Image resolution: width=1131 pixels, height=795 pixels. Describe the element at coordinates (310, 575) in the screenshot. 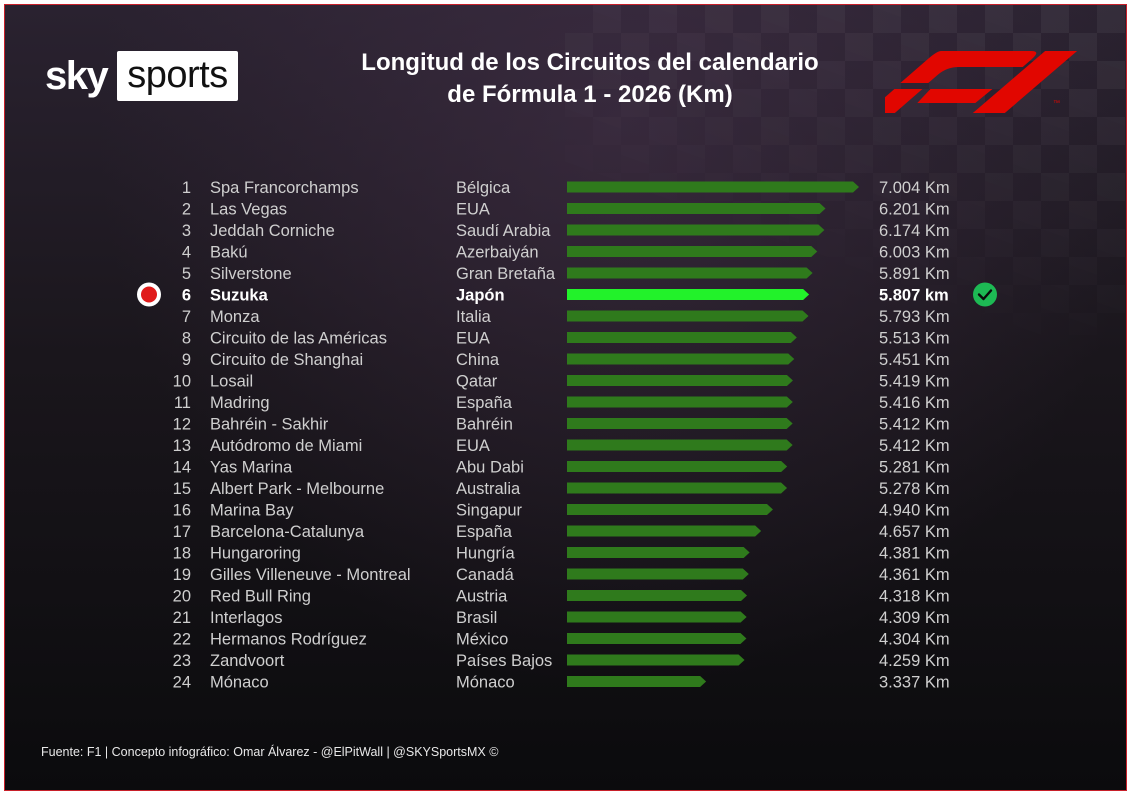

I see `circuit-name: Gilles Villeneuve - Montreal` at that location.